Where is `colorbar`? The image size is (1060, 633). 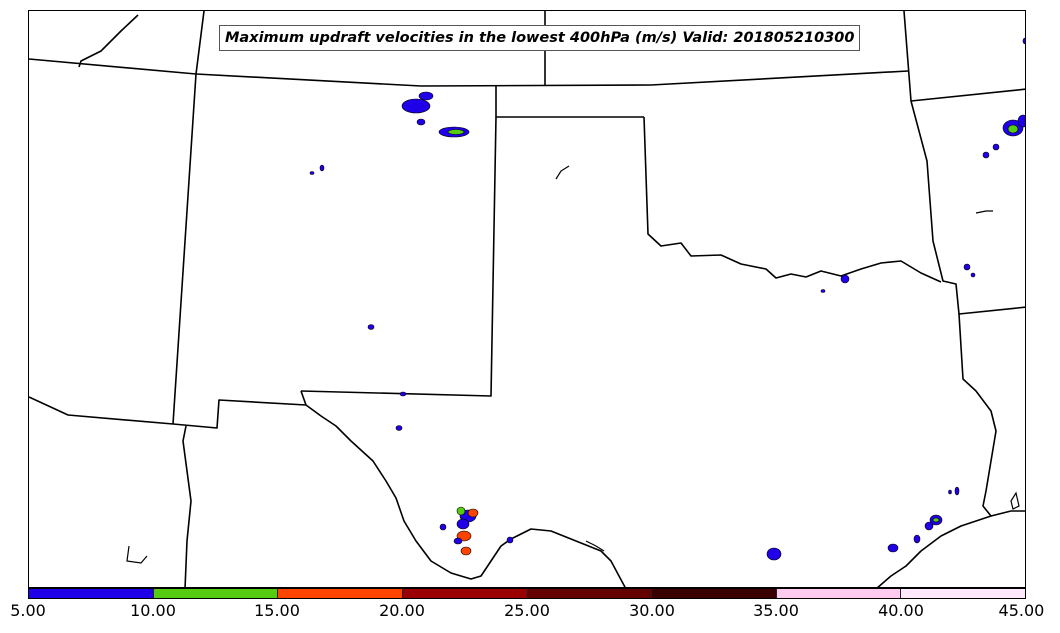
colorbar is located at coordinates (527, 593).